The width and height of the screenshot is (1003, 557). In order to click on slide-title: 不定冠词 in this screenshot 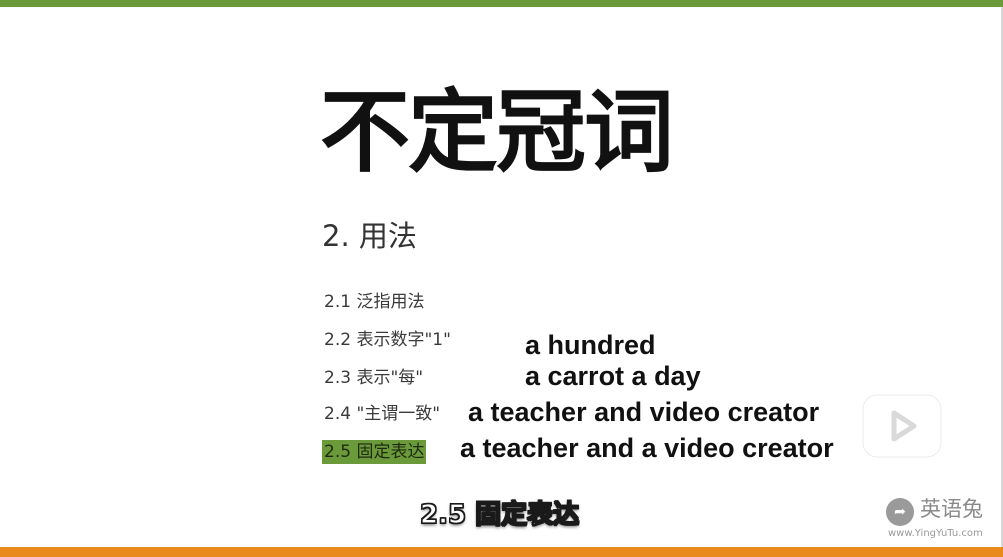, I will do `click(497, 132)`.